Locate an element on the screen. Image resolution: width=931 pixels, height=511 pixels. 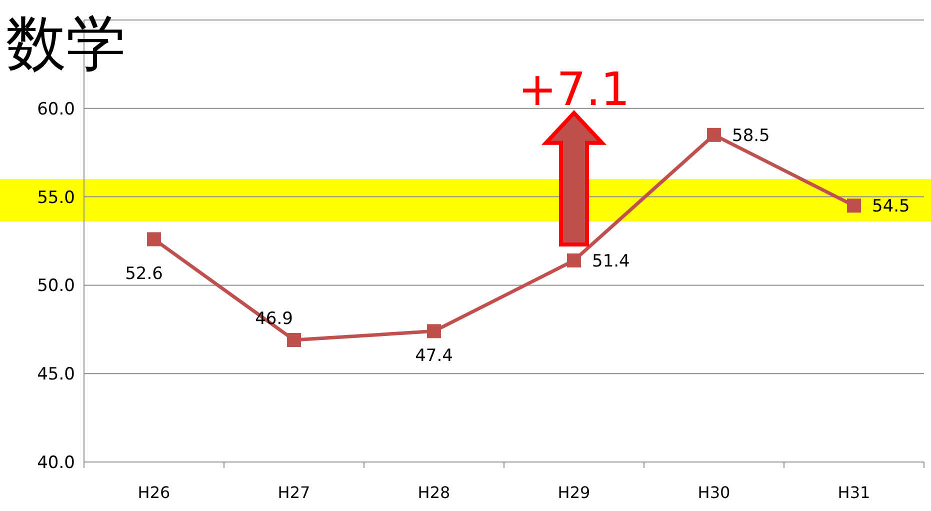
x-tick-label: H31 is located at coordinates (854, 492).